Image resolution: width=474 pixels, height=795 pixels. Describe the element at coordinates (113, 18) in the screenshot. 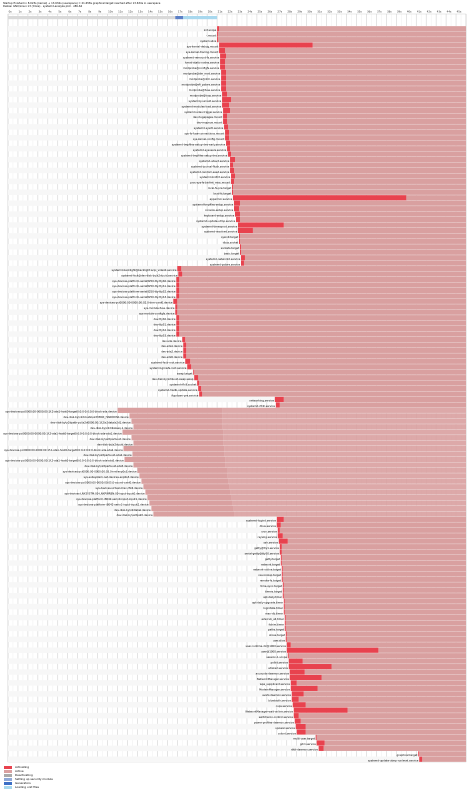

I see `boot-phase-bars` at that location.